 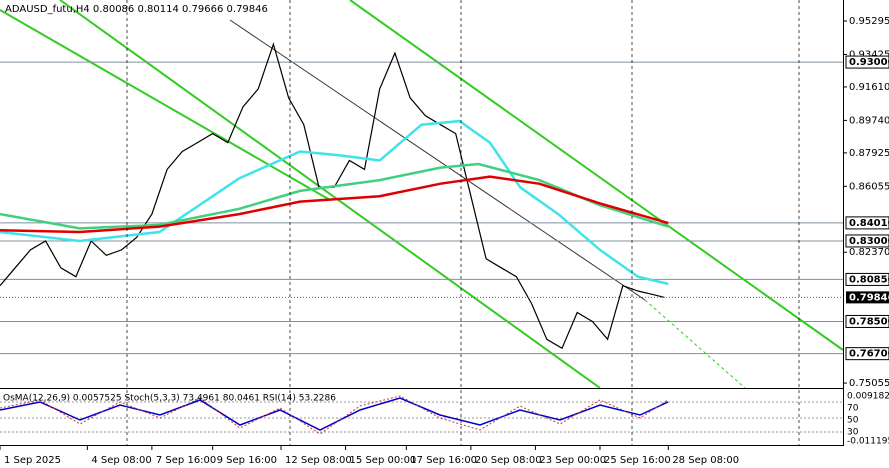 I want to click on indicator-panel, so click(x=421, y=415).